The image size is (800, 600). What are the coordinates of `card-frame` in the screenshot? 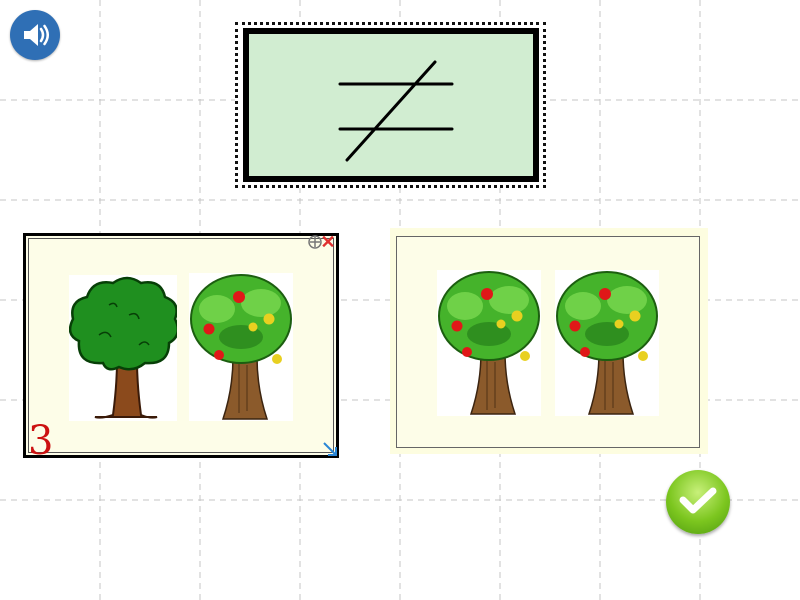 It's located at (548, 342).